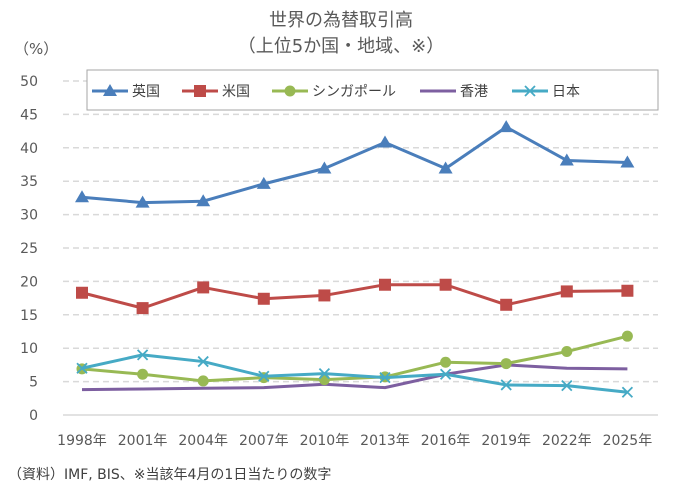  I want to click on x-tick-label: 2016年, so click(446, 441).